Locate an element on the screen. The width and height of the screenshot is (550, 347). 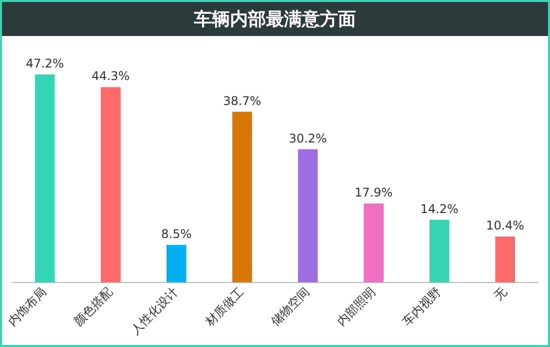
x-tick-label: 人性化设计 is located at coordinates (154, 311).